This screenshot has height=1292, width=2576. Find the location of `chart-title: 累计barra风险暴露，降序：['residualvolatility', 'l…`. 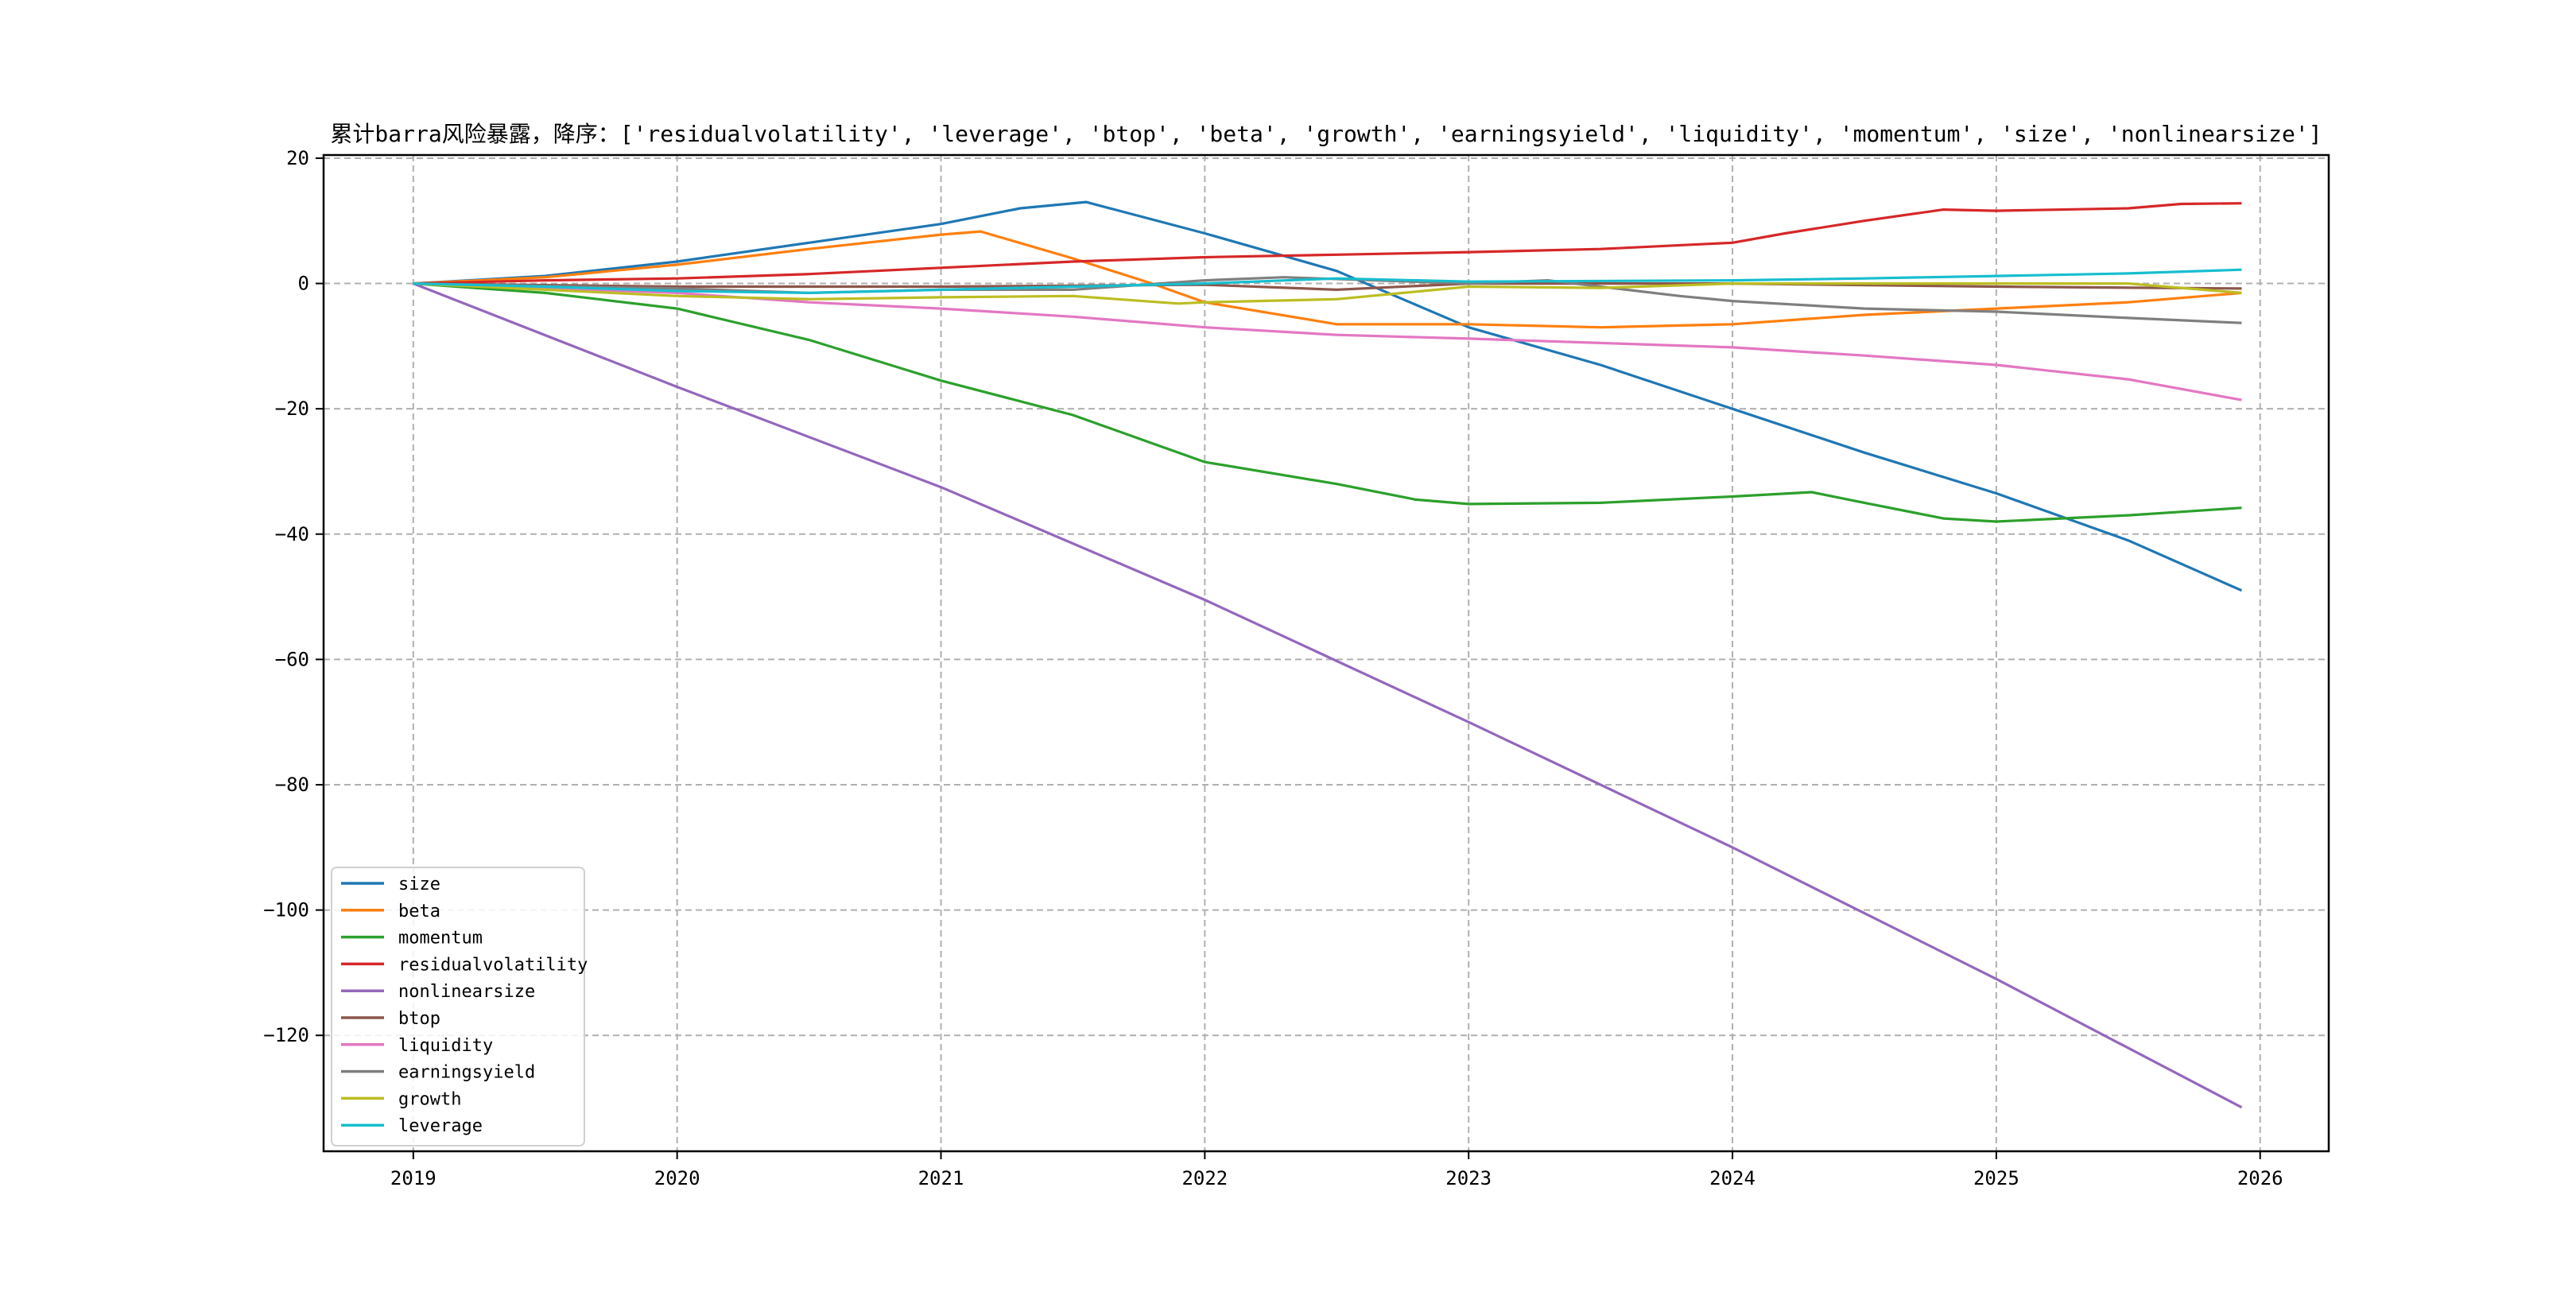

chart-title: 累计barra风险暴露，降序：['residualvolatility', 'l… is located at coordinates (1326, 134).